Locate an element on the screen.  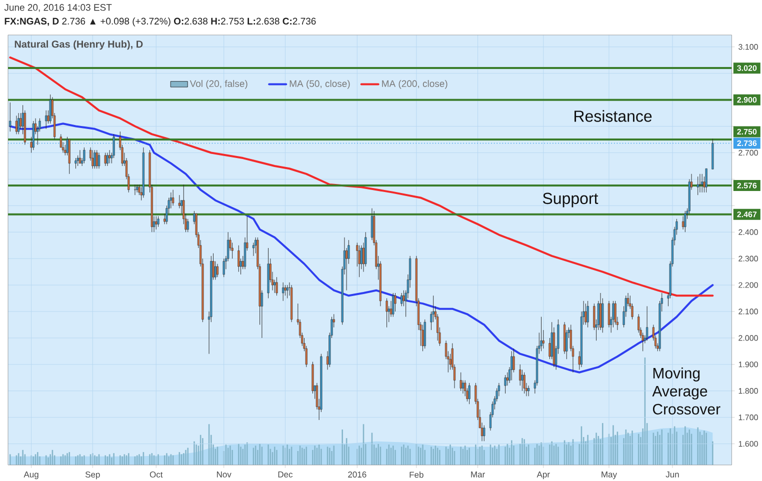
y-tick-label: 2.700 is located at coordinates (748, 153).